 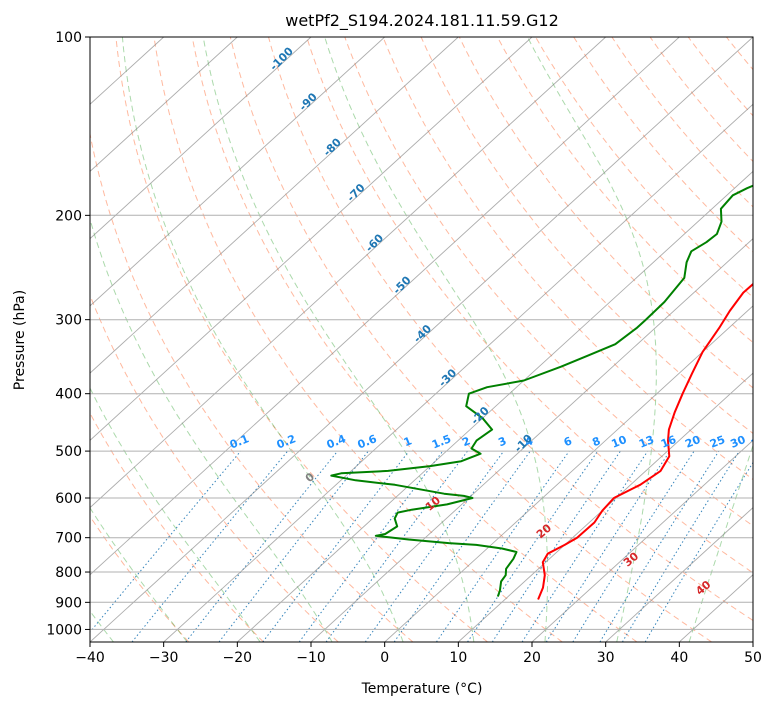 What do you see at coordinates (619, 442) in the screenshot?
I see `mixing-ratio-label: 10` at bounding box center [619, 442].